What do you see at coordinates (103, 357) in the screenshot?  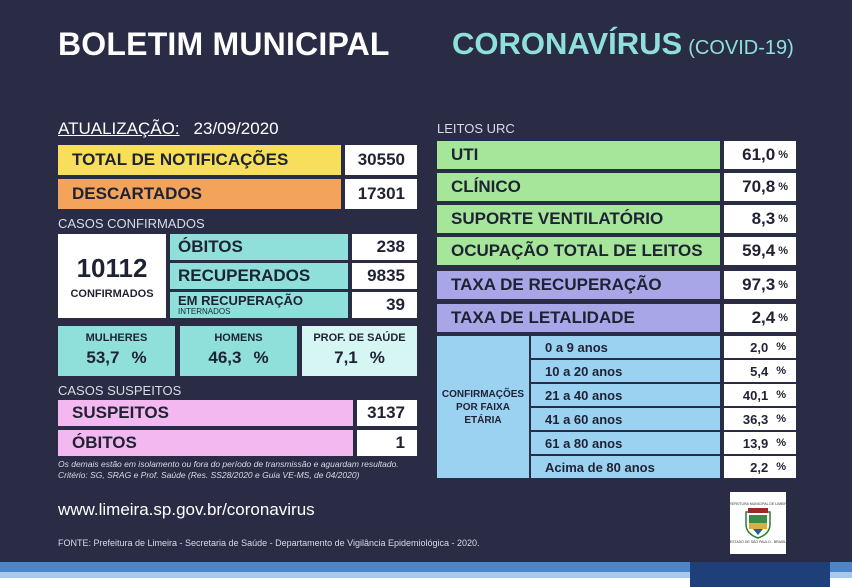 I see `demo-value: 53,7` at bounding box center [103, 357].